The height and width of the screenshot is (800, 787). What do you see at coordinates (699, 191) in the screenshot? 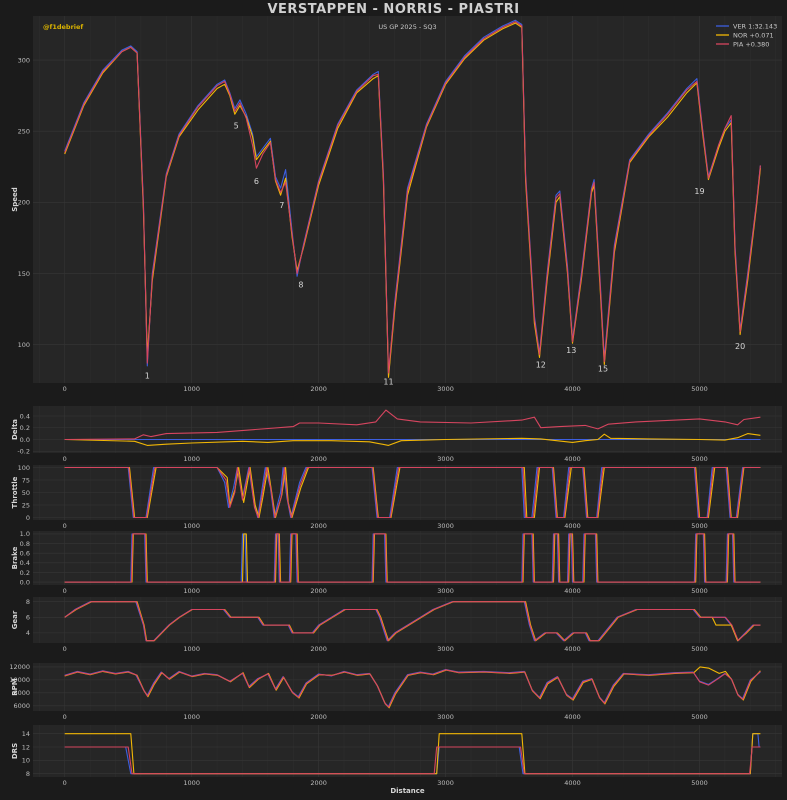
I see `corner-label: 19` at bounding box center [699, 191].